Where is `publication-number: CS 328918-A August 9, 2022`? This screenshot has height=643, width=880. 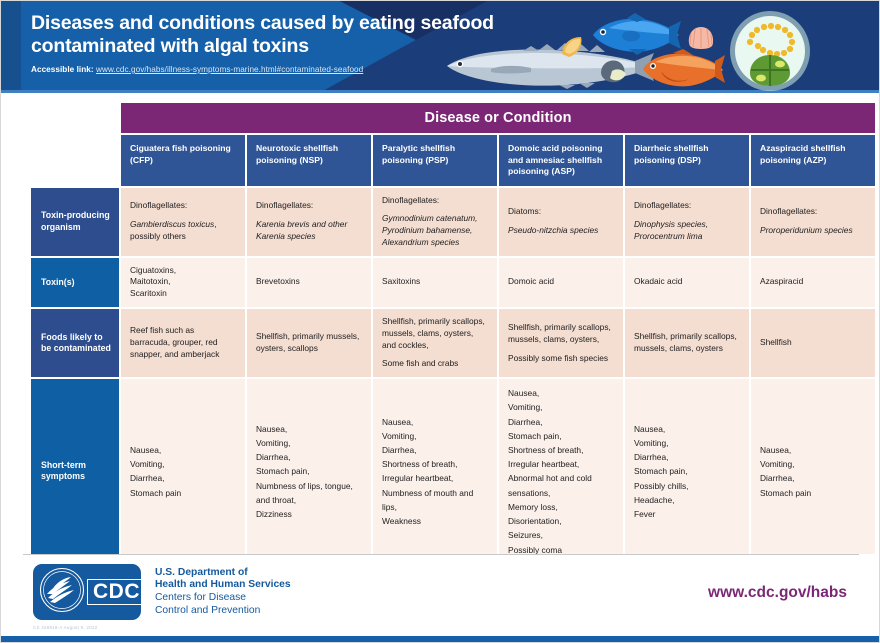 publication-number: CS 328918-A August 9, 2022 is located at coordinates (65, 627).